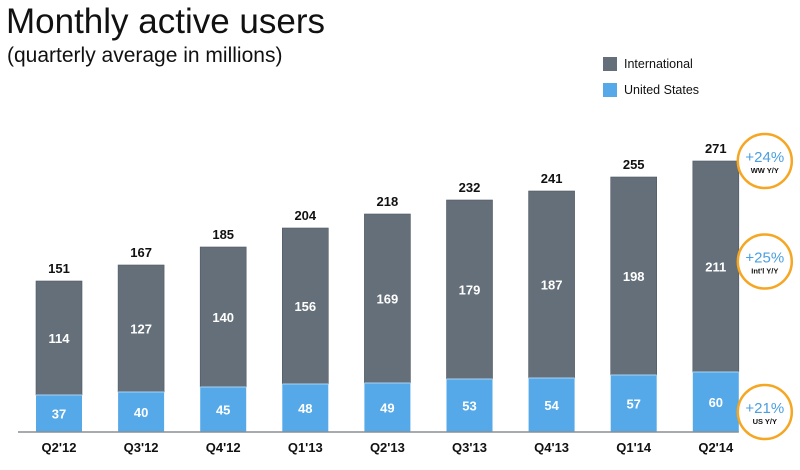 This screenshot has height=470, width=800. I want to click on data-label-international: 140, so click(223, 317).